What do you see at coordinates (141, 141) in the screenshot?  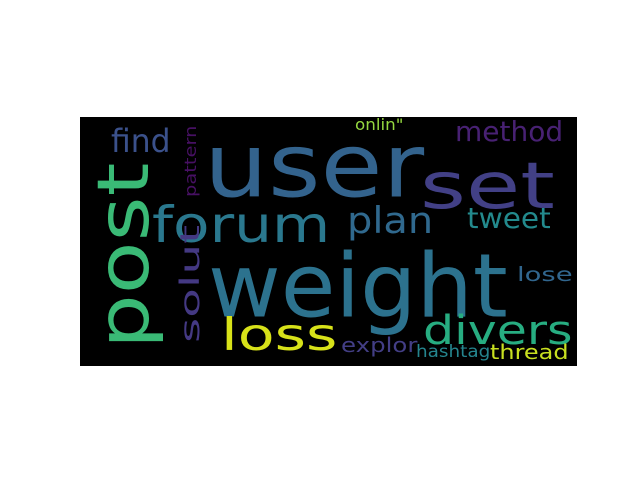 I see `word-find: find` at bounding box center [141, 141].